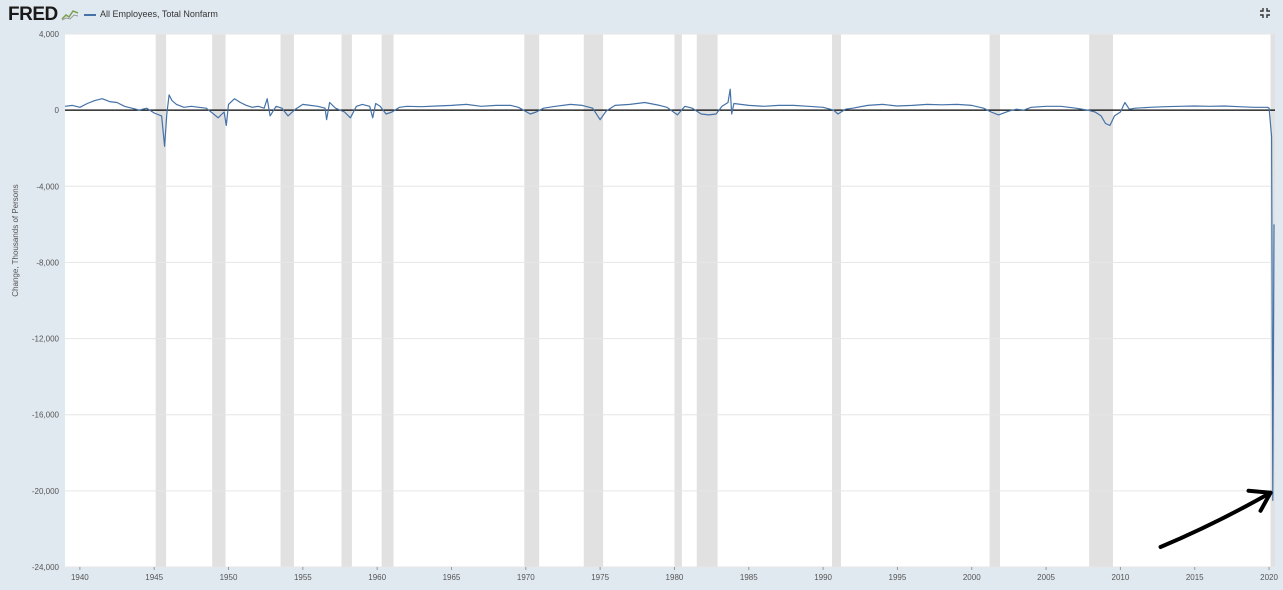 The height and width of the screenshot is (590, 1283). Describe the element at coordinates (1265, 13) in the screenshot. I see `expand-icon` at that location.